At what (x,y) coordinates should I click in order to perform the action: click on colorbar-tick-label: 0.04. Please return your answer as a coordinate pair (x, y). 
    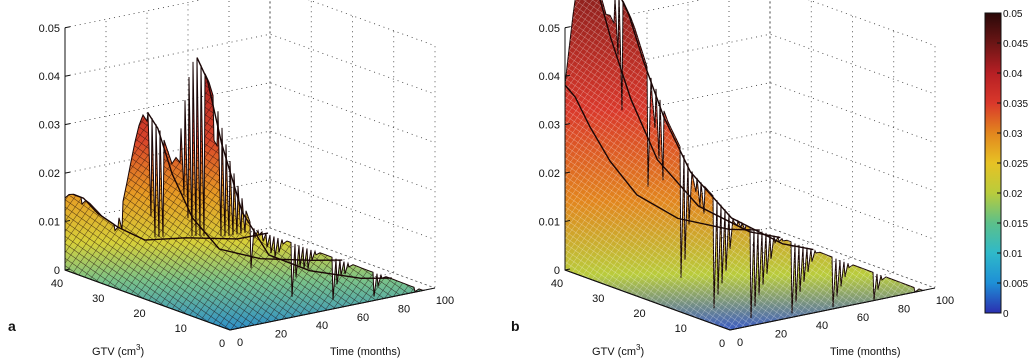
    Looking at the image, I should click on (1013, 74).